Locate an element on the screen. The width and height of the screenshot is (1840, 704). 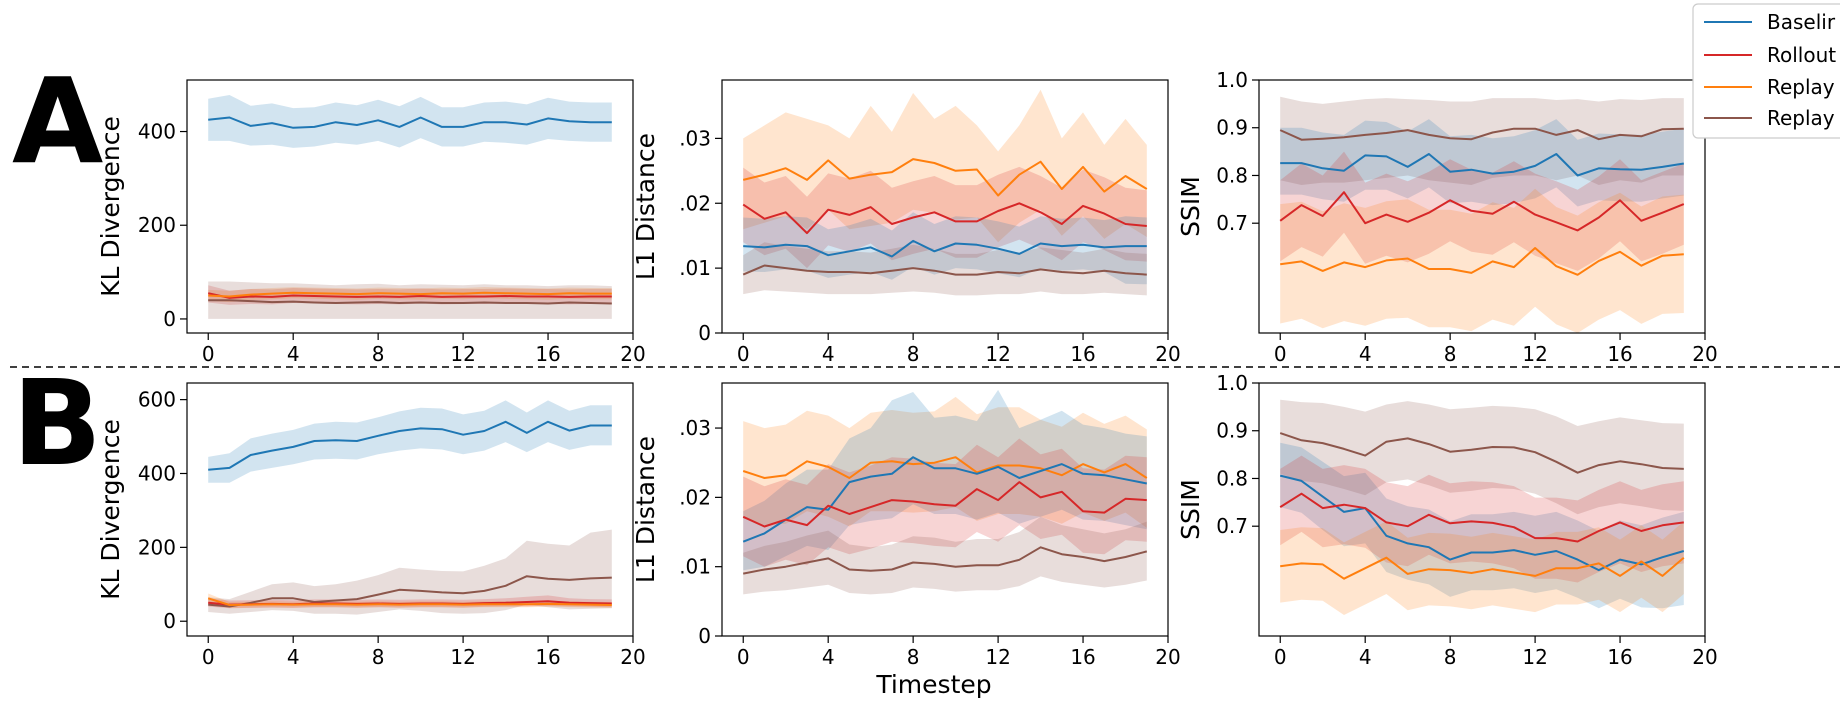
legend-label-3: Replay is located at coordinates (1801, 118).